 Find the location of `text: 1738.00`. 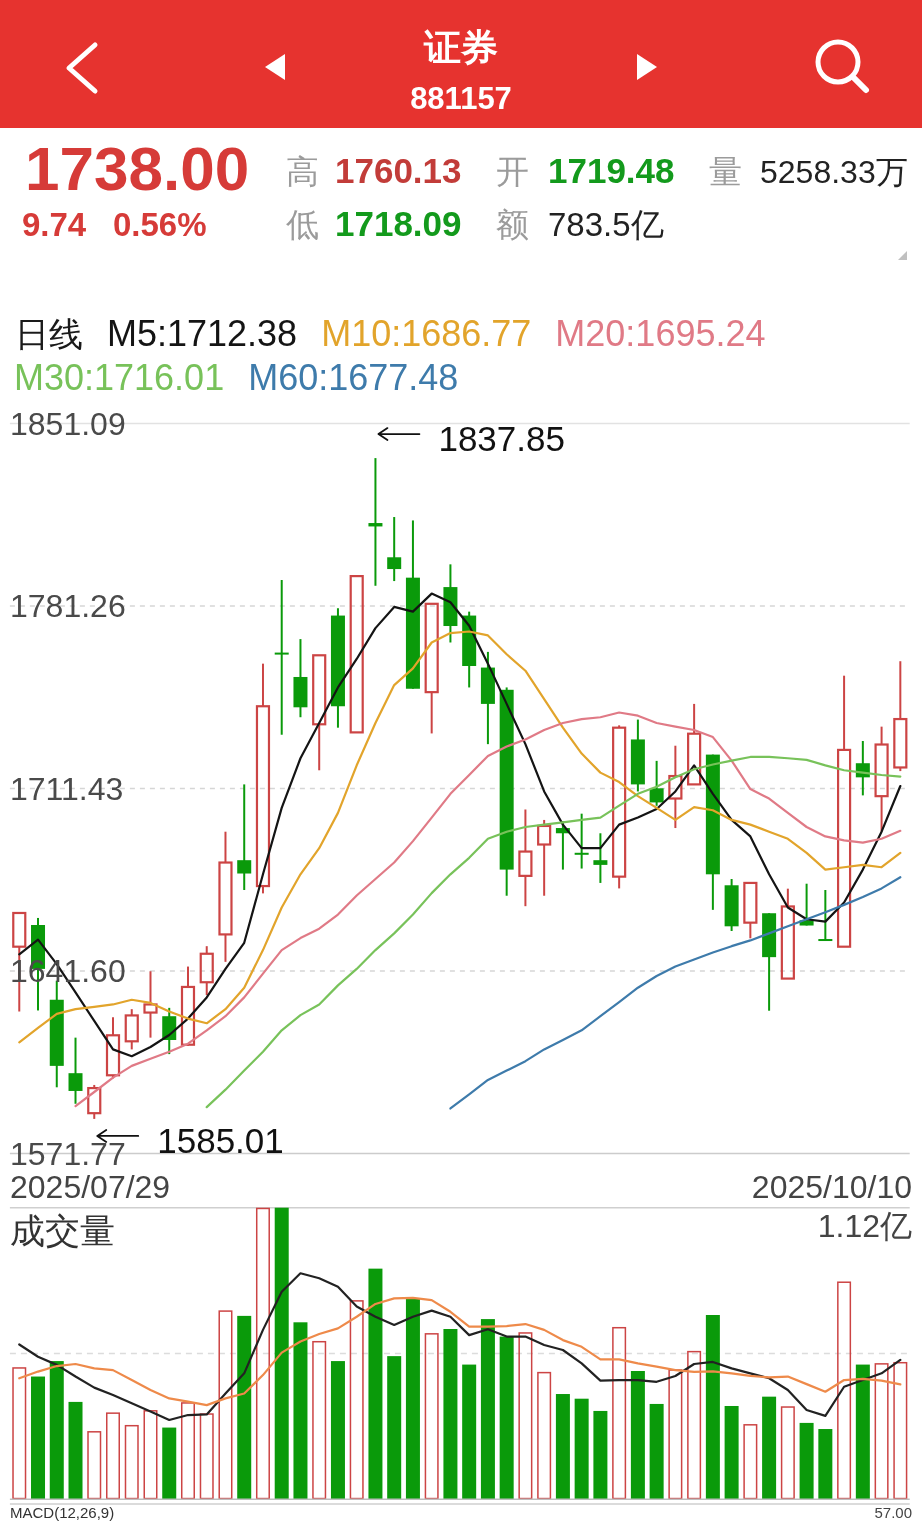

text: 1738.00 is located at coordinates (137, 168).